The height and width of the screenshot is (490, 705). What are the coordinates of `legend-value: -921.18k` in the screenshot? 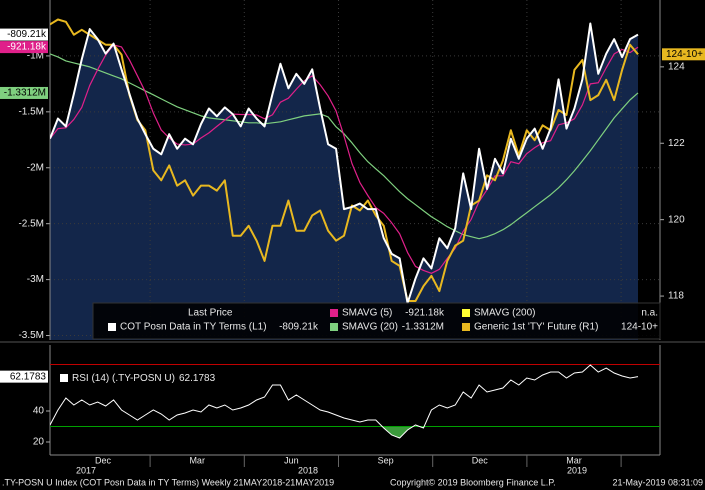 It's located at (425, 313).